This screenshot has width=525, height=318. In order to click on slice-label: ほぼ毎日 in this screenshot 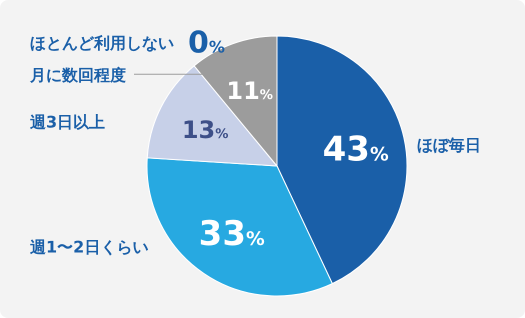, I will do `click(449, 145)`.